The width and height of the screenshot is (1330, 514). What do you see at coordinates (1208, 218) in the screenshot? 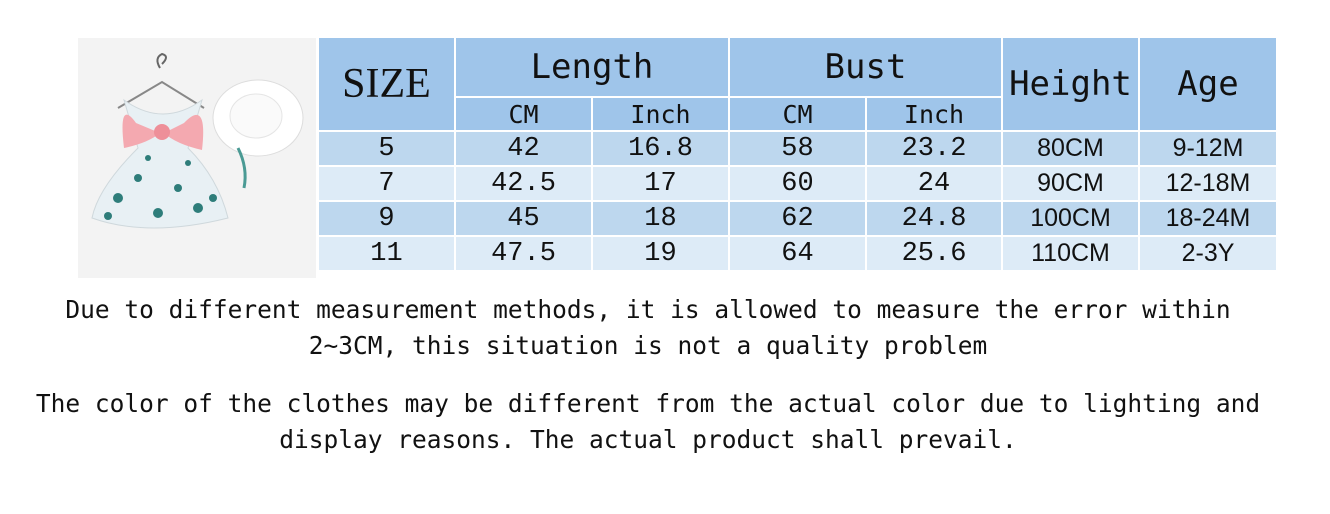
I see `table-cell: 18-24M` at bounding box center [1208, 218].